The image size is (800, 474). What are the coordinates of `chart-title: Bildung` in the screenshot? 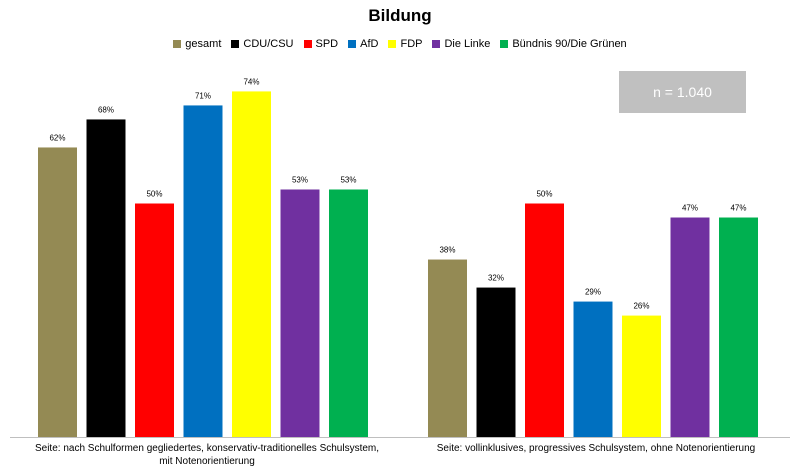 It's located at (400, 15).